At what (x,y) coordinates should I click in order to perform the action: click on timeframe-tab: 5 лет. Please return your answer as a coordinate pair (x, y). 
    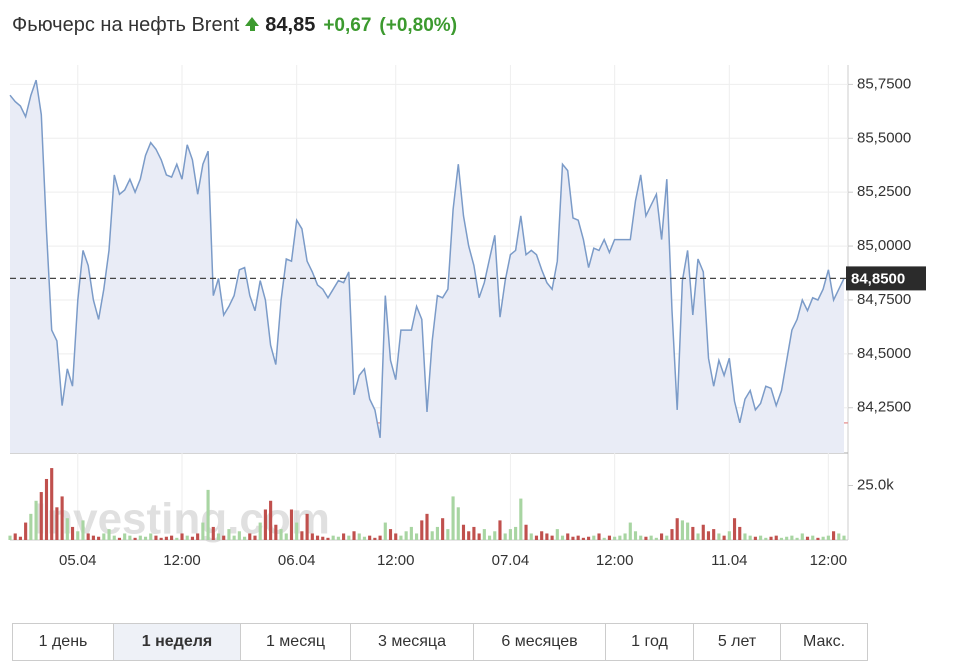
    Looking at the image, I should click on (737, 642).